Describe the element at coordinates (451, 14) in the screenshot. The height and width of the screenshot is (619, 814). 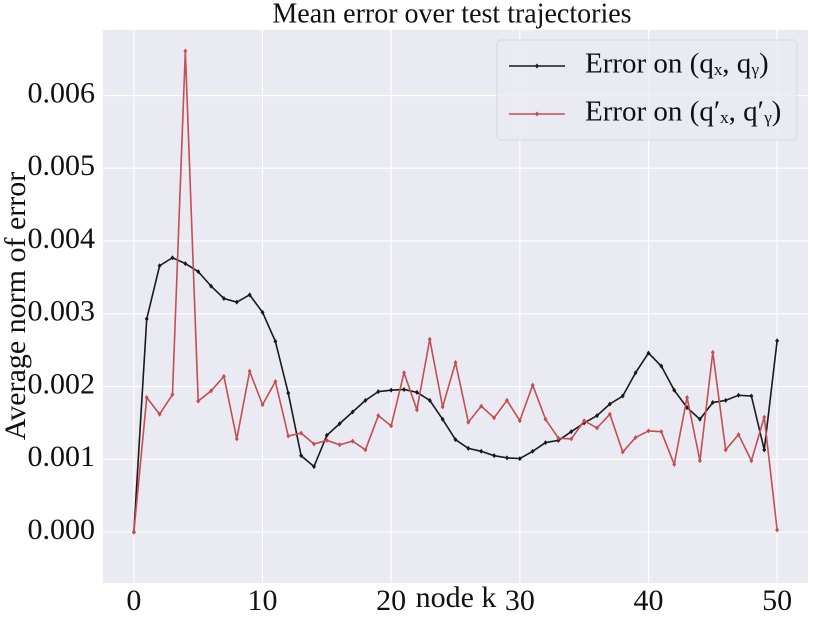
I see `chart-title: Mean error over test trajectories` at that location.